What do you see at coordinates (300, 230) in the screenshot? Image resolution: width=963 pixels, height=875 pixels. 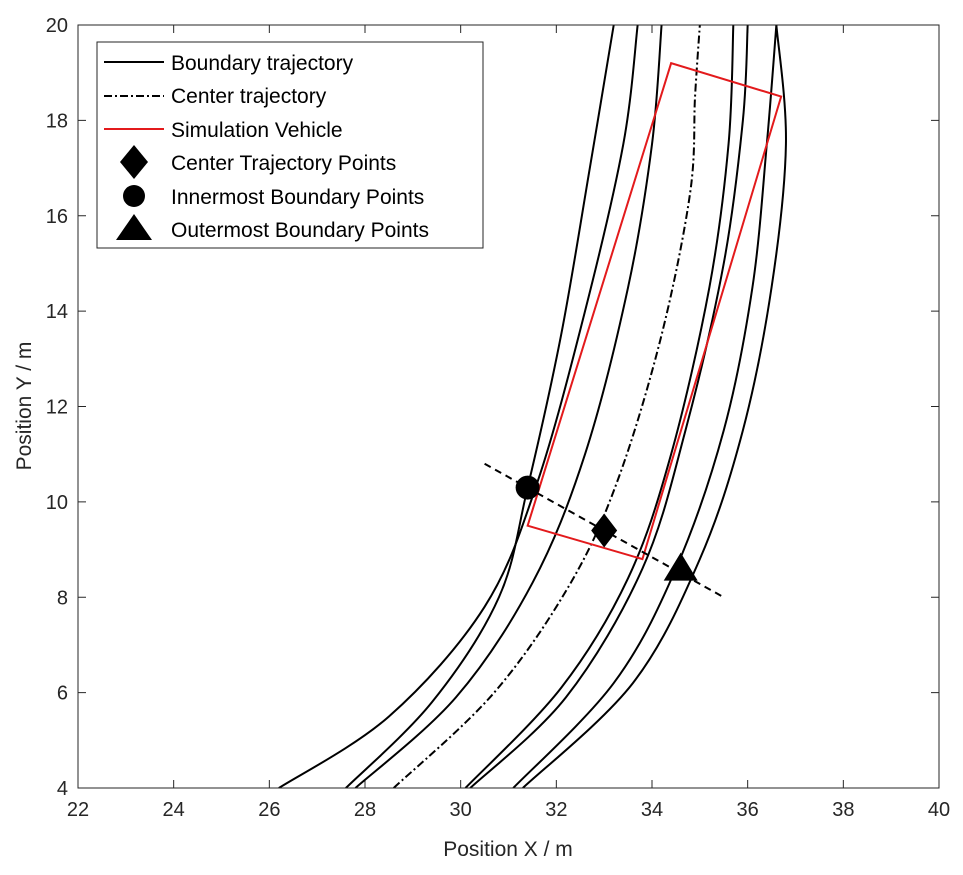 I see `legend-label-outermost-points: Outermost Boundary Points` at bounding box center [300, 230].